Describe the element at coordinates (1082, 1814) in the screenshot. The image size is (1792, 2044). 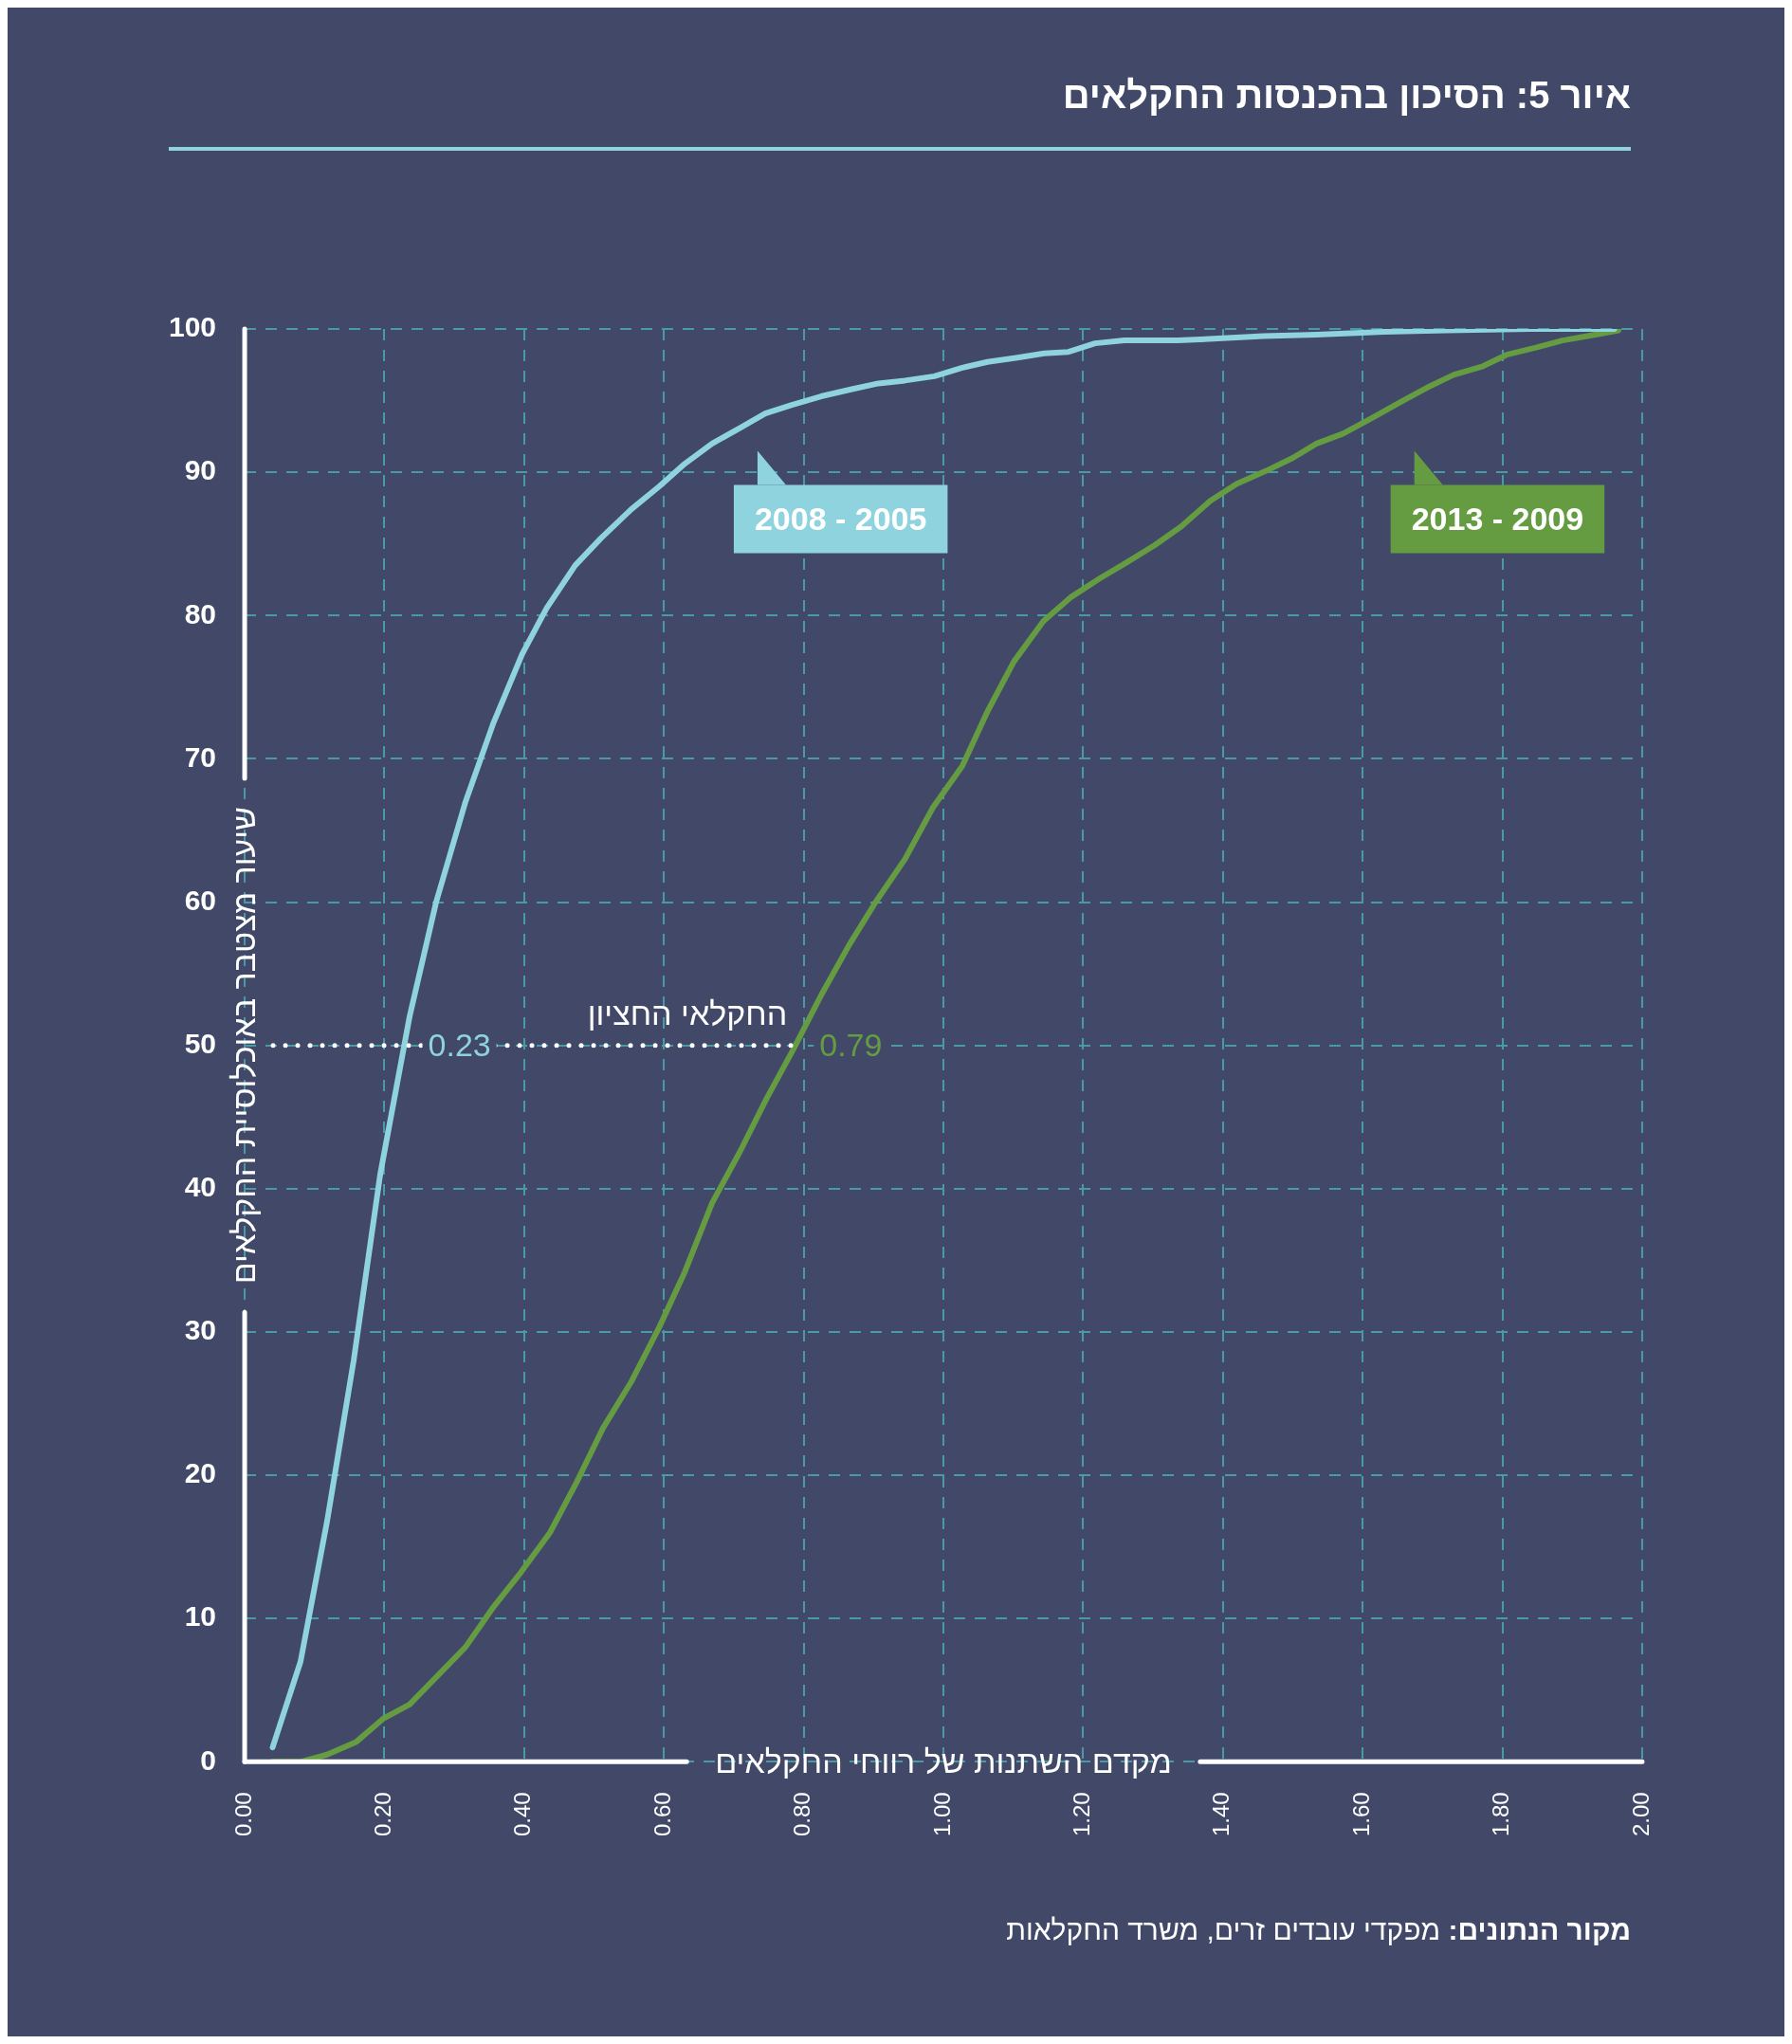
I see `x-tick-label: 1.20` at that location.